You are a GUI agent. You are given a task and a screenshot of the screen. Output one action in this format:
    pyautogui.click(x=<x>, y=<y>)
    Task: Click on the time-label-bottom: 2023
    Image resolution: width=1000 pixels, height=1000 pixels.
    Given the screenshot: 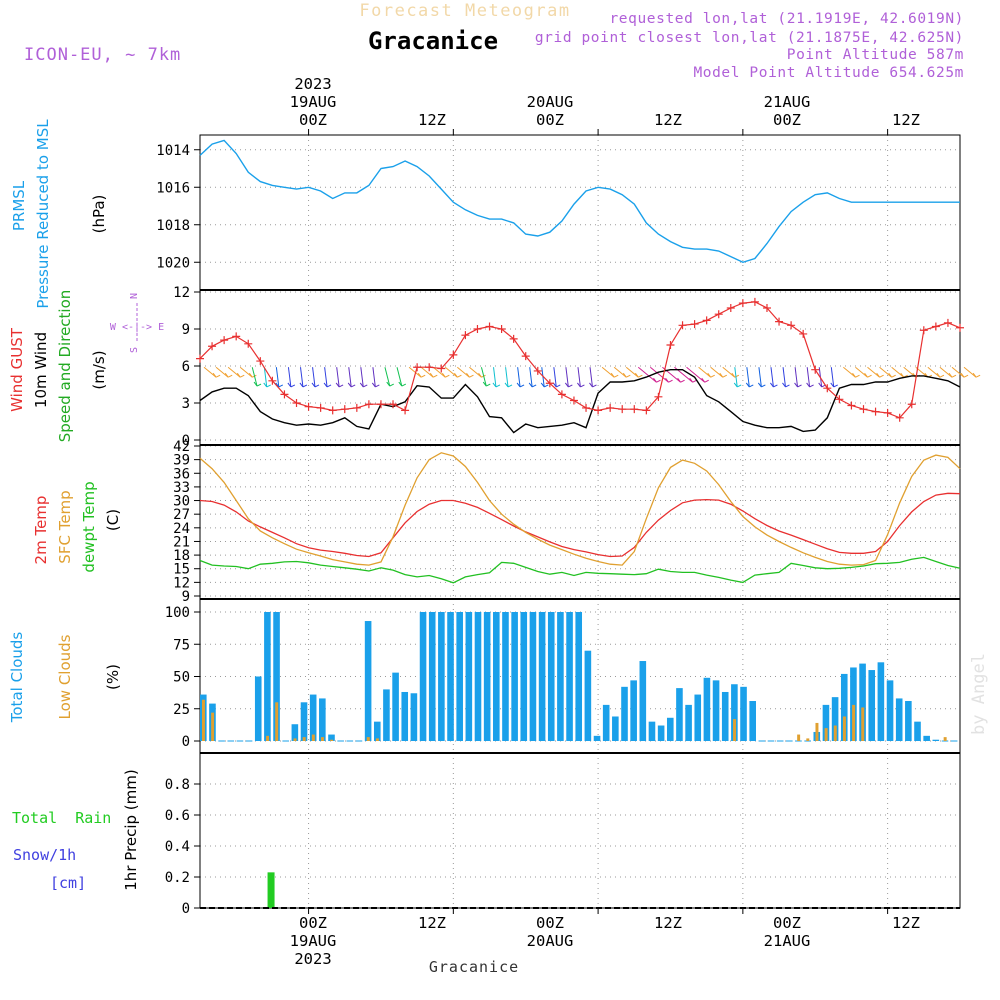 What is the action you would take?
    pyautogui.click(x=312, y=959)
    